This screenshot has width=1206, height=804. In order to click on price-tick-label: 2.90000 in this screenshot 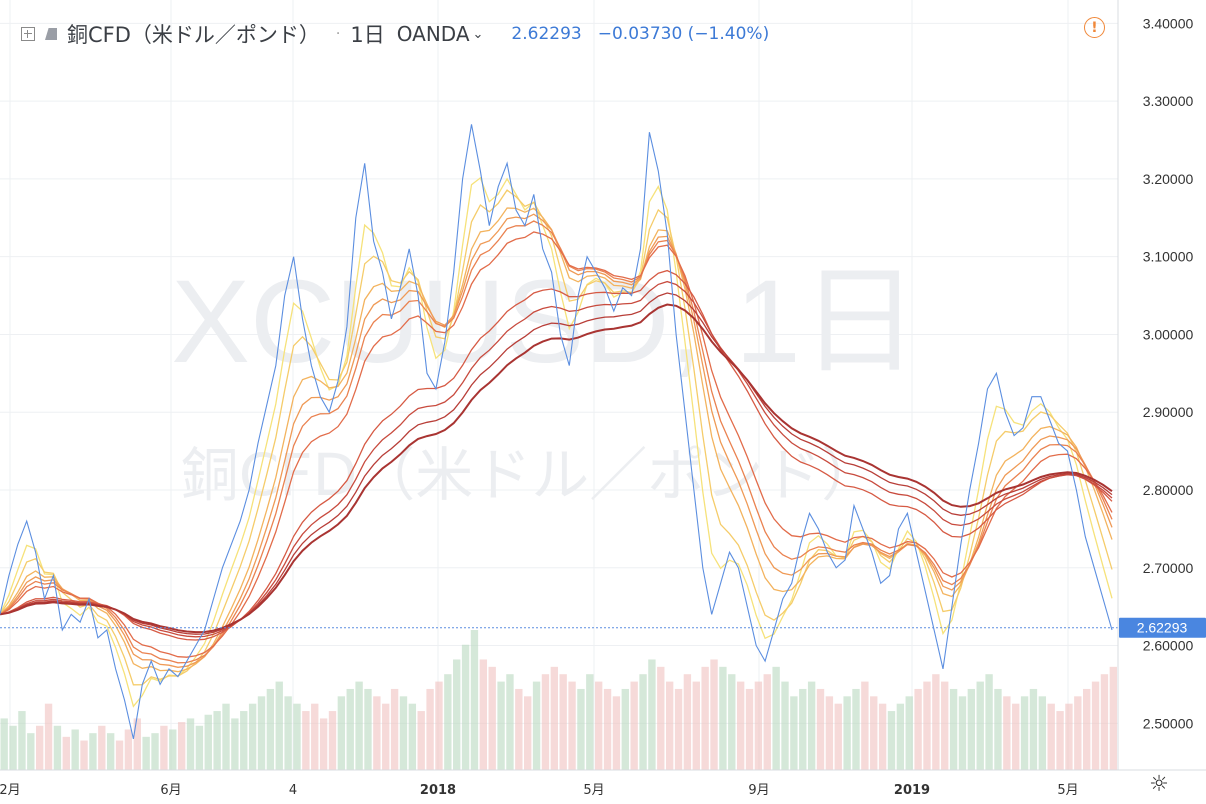, I will do `click(1168, 412)`.